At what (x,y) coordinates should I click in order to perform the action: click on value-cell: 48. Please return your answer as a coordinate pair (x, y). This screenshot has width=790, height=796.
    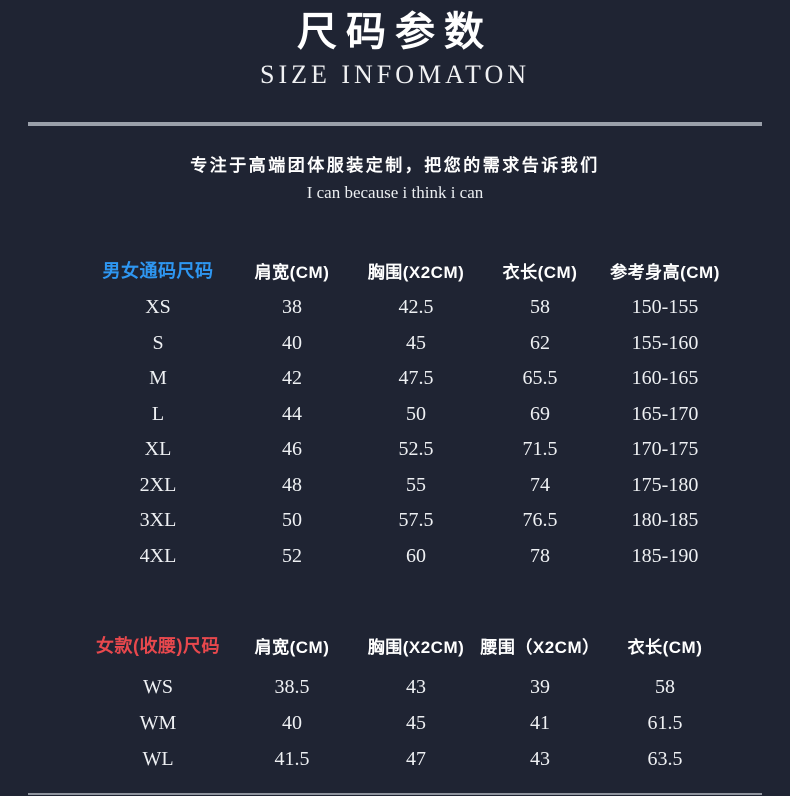
    Looking at the image, I should click on (292, 484).